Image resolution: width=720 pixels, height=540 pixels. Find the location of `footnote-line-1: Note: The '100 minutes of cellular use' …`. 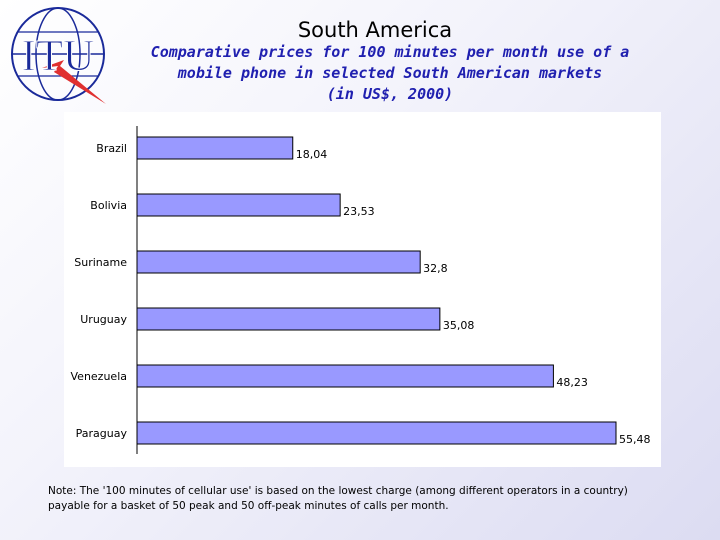

footnote-line-1: Note: The '100 minutes of cellular use' … is located at coordinates (338, 491).